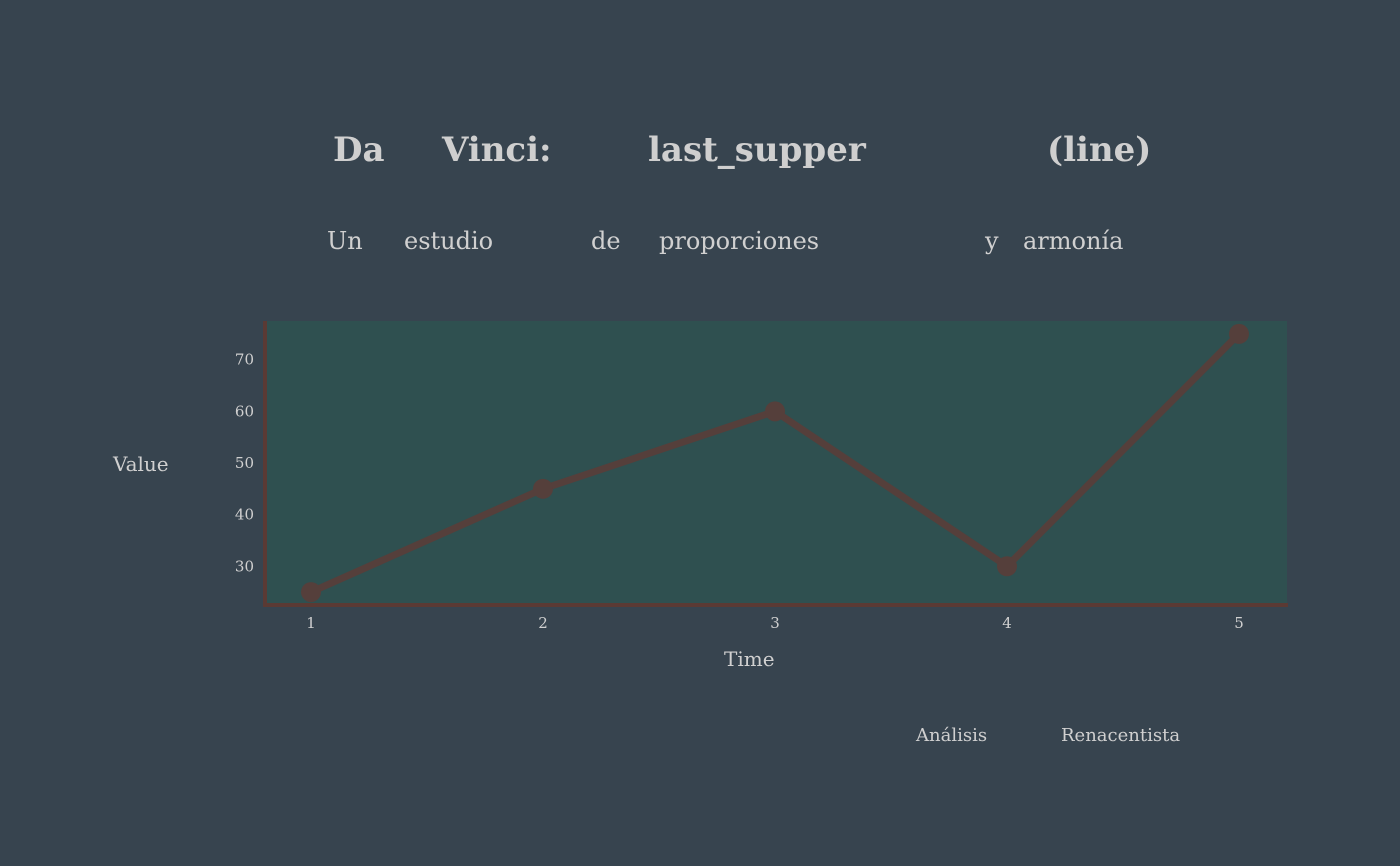  I want to click on x-tick-label: 4, so click(1007, 623).